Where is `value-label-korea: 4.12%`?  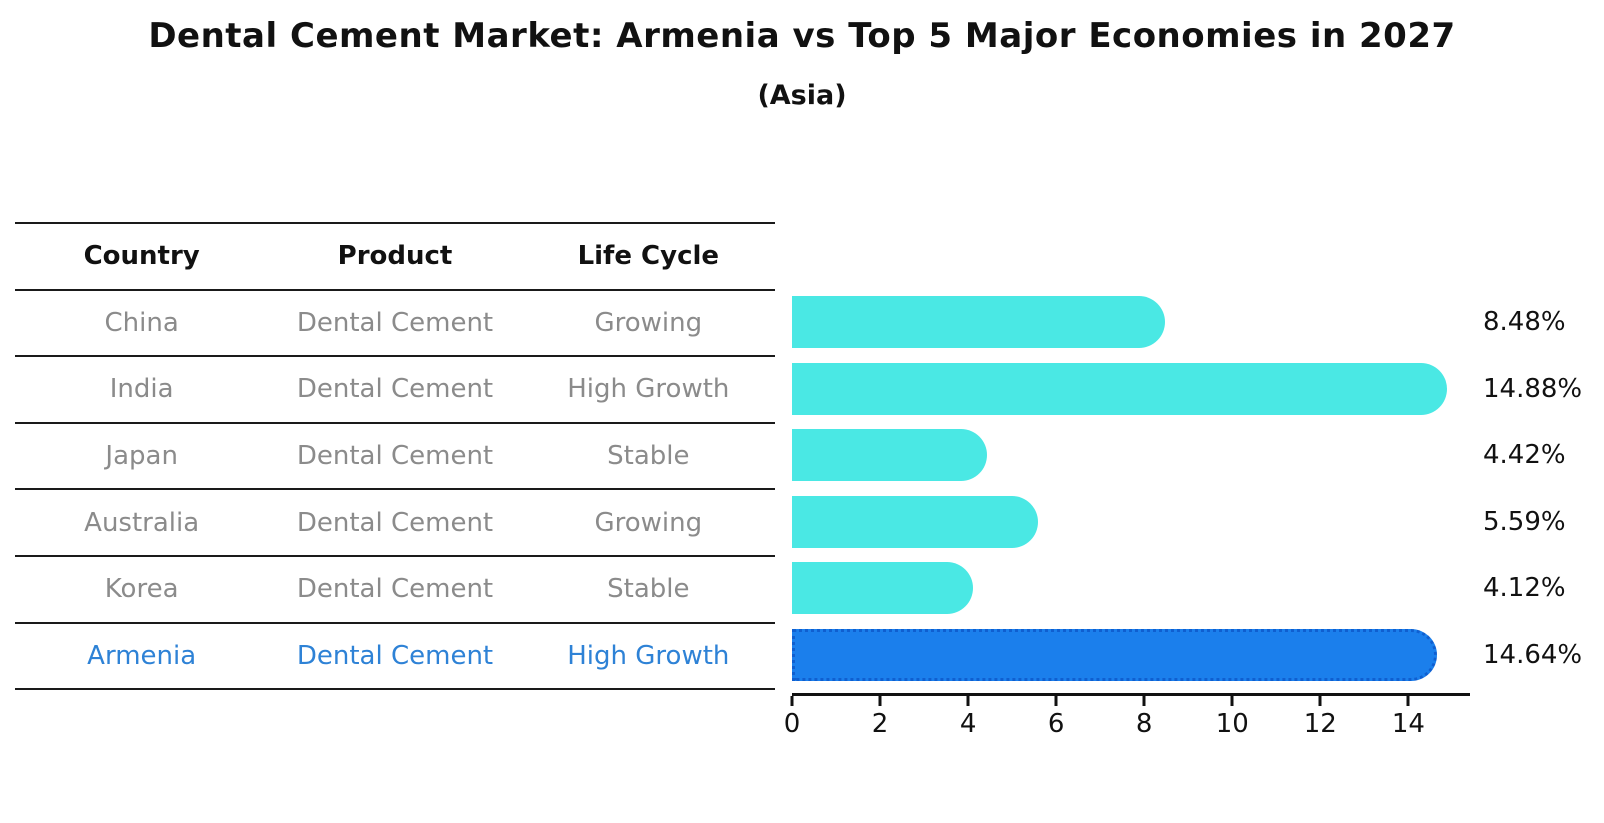
value-label-korea: 4.12% is located at coordinates (1524, 588).